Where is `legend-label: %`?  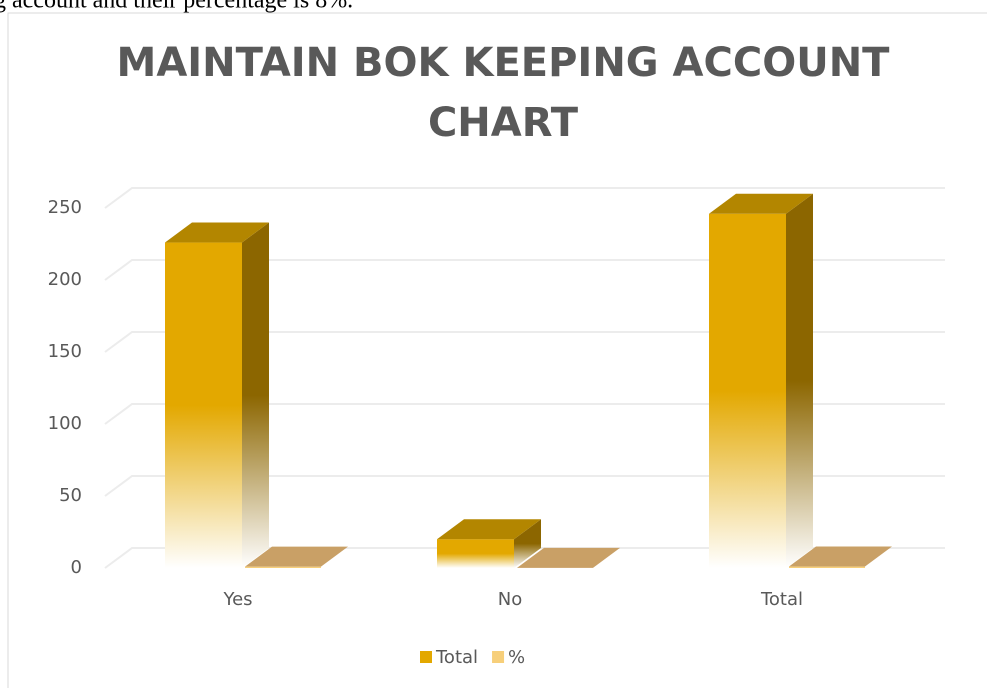
legend-label: % is located at coordinates (516, 657).